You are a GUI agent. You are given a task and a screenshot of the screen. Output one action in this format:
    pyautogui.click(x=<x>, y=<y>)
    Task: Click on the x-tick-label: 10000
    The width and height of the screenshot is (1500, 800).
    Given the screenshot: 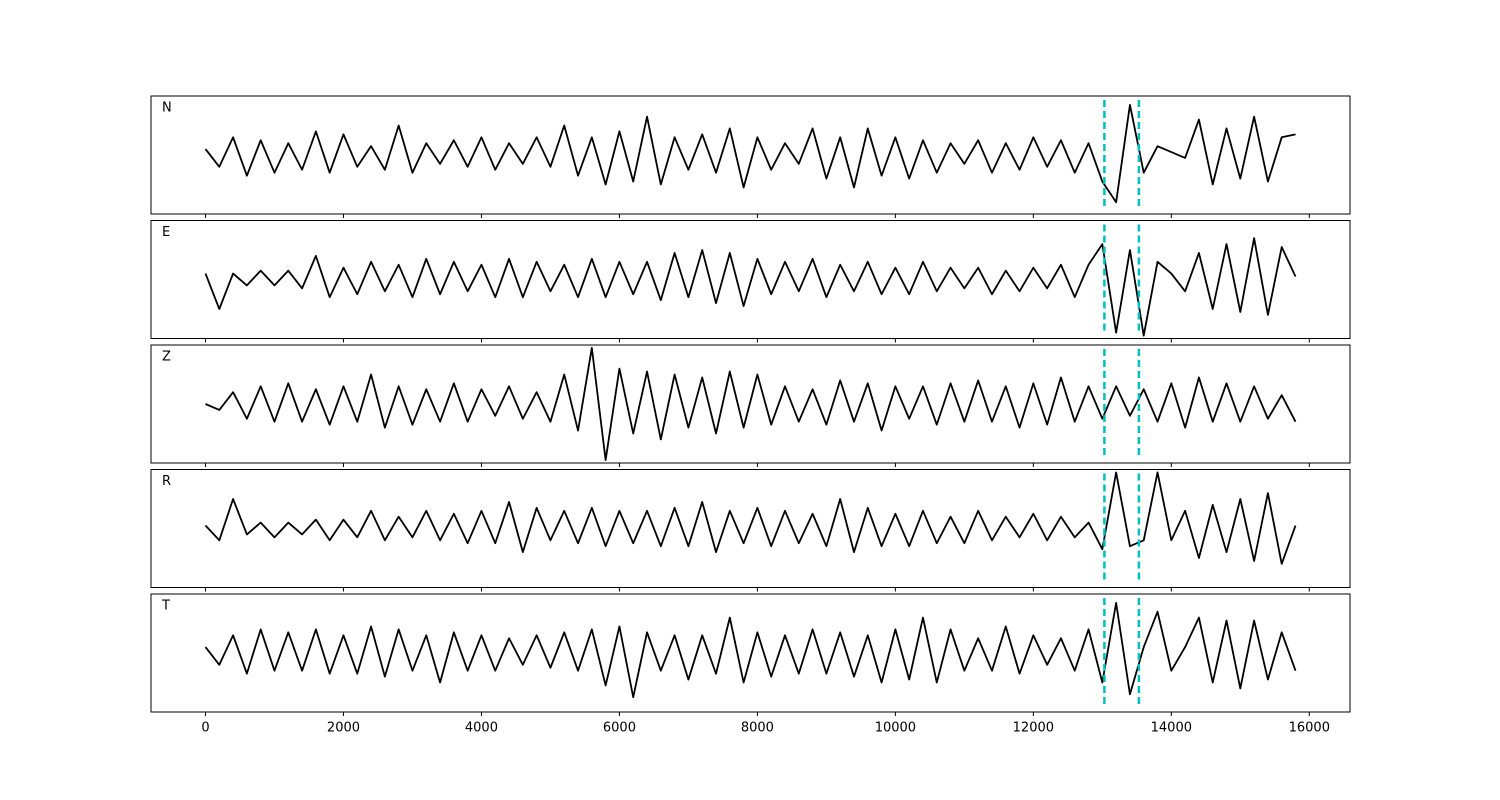 What is the action you would take?
    pyautogui.click(x=895, y=728)
    